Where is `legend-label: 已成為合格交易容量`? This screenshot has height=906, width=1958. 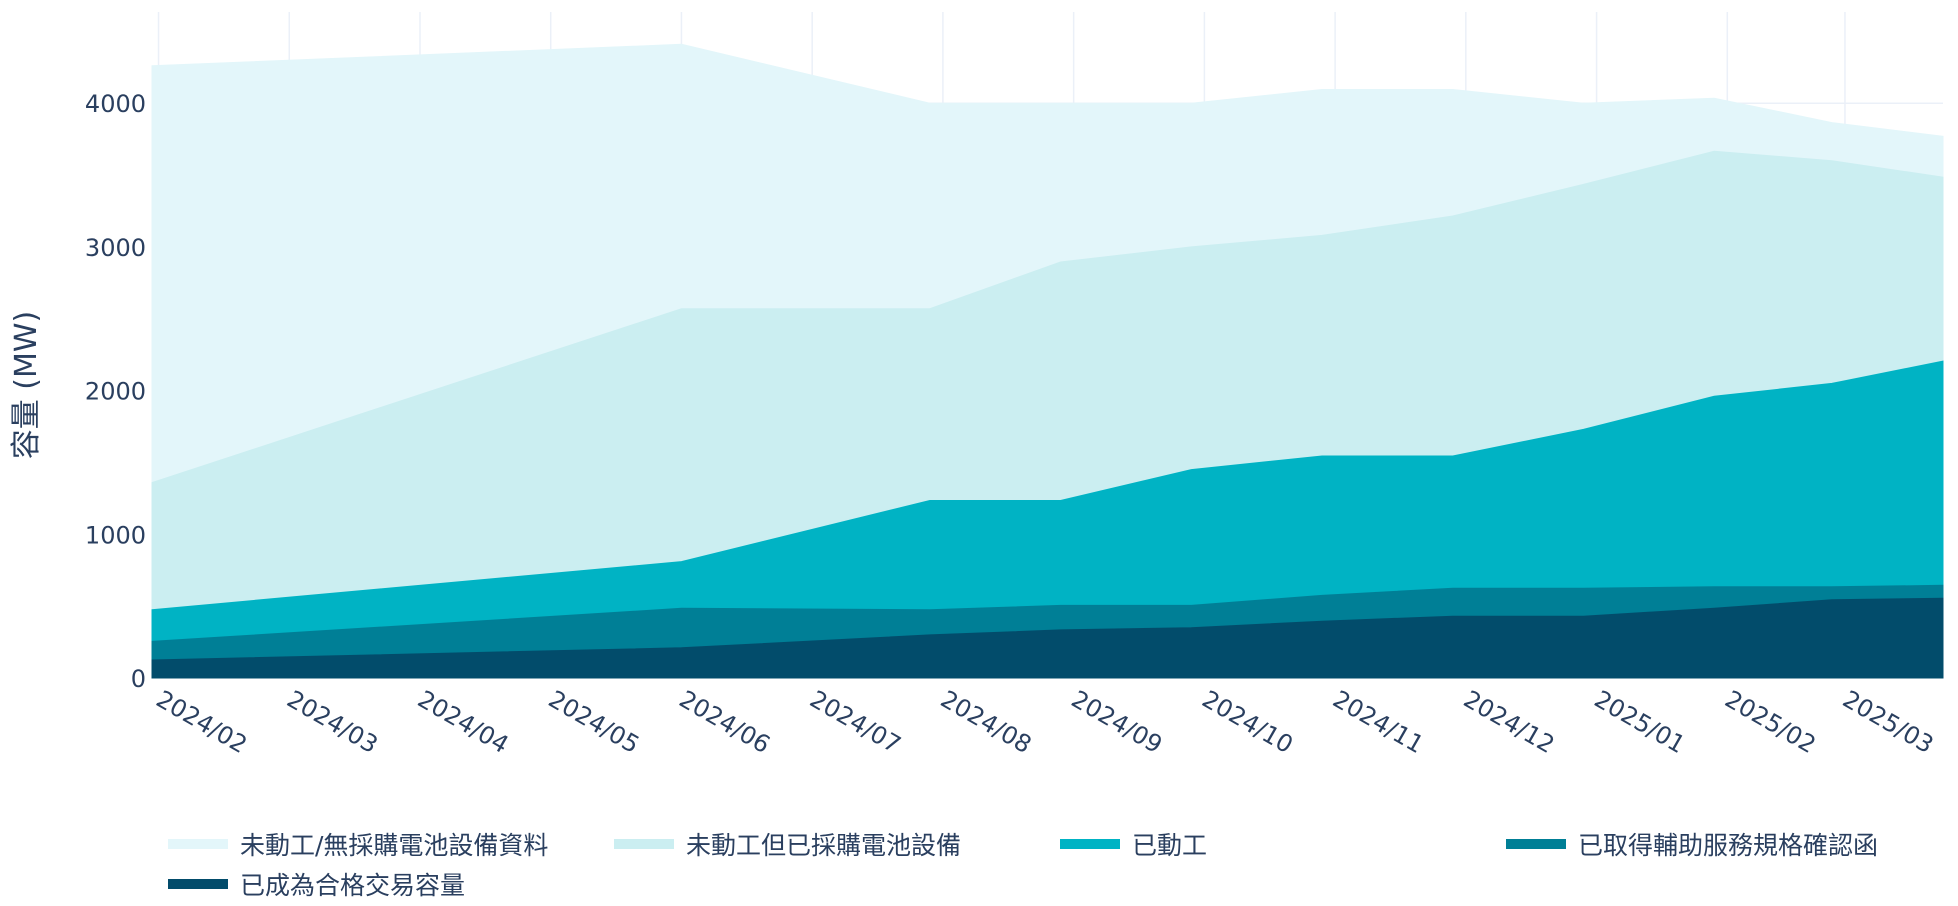
legend-label: 已成為合格交易容量 is located at coordinates (353, 885).